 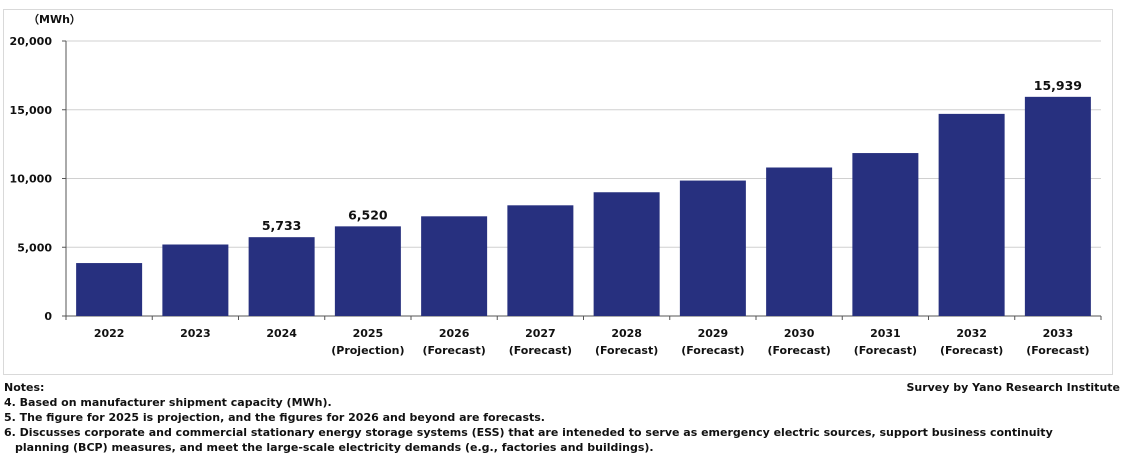 What do you see at coordinates (54, 19) in the screenshot?
I see `y-axis-unit-label: （MWh）` at bounding box center [54, 19].